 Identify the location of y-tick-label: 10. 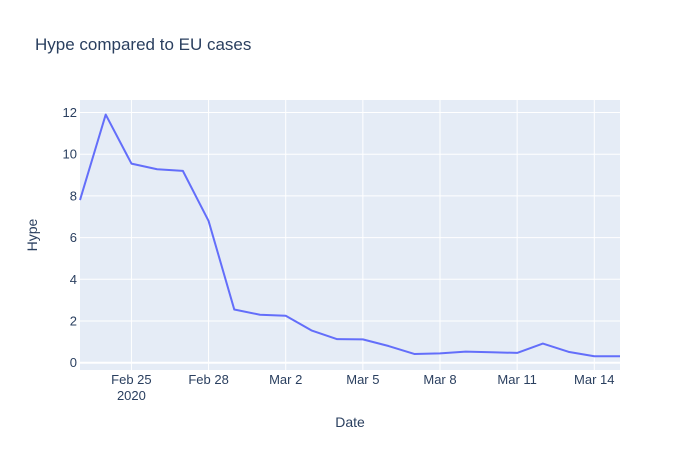
(70, 154).